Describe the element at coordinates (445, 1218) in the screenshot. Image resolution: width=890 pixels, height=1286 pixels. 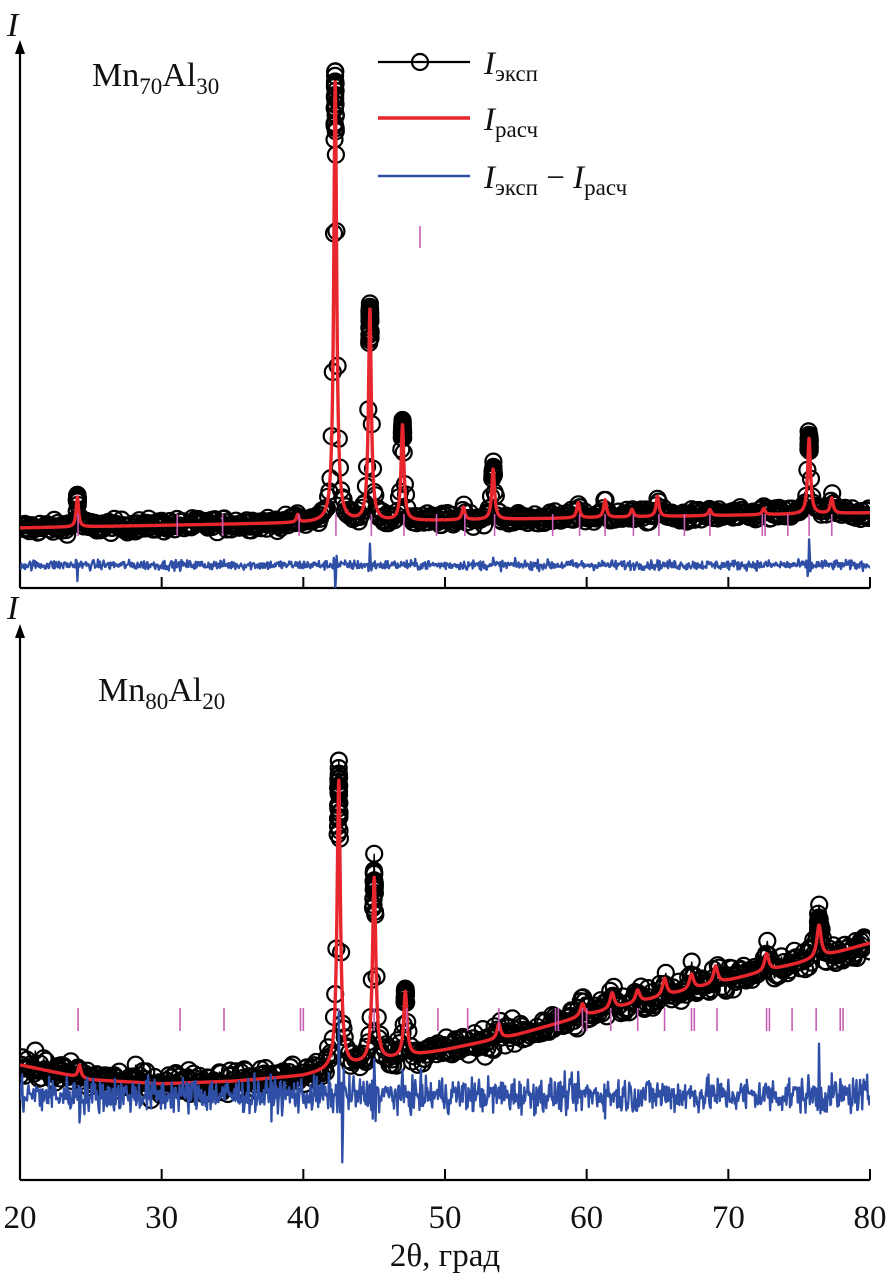
I see `x-tick-label: 50` at that location.